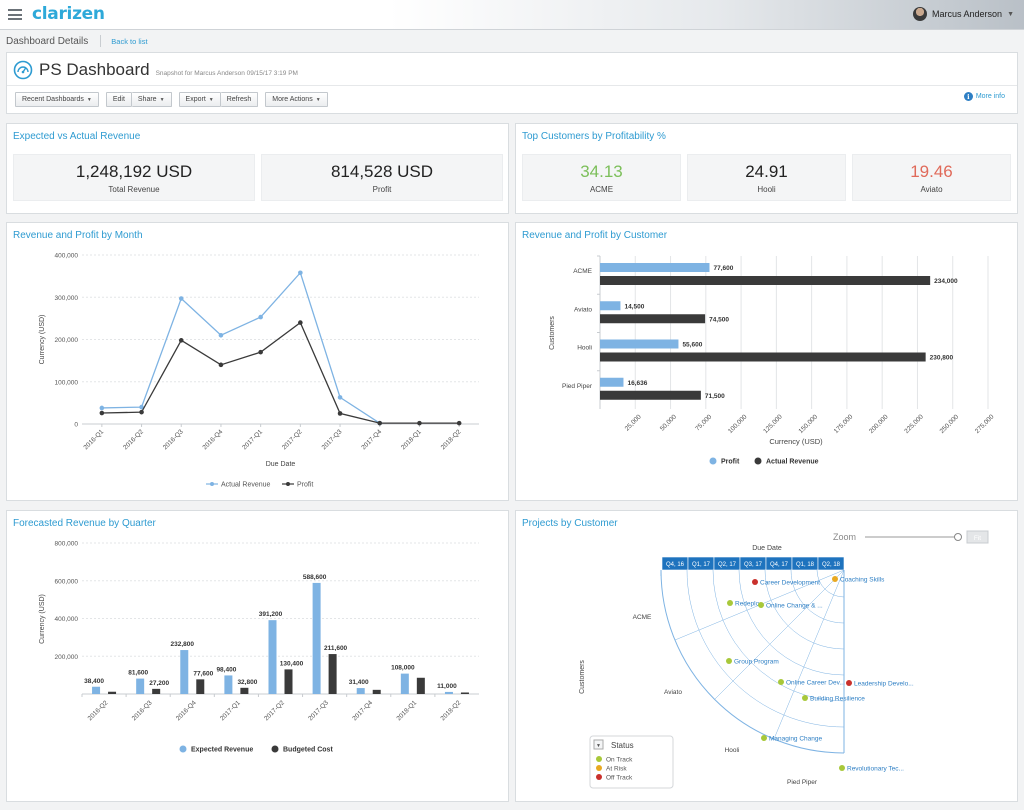 Image resolution: width=1024 pixels, height=810 pixels. Describe the element at coordinates (773, 424) in the screenshot. I see `x-tick-label: 125,000` at that location.